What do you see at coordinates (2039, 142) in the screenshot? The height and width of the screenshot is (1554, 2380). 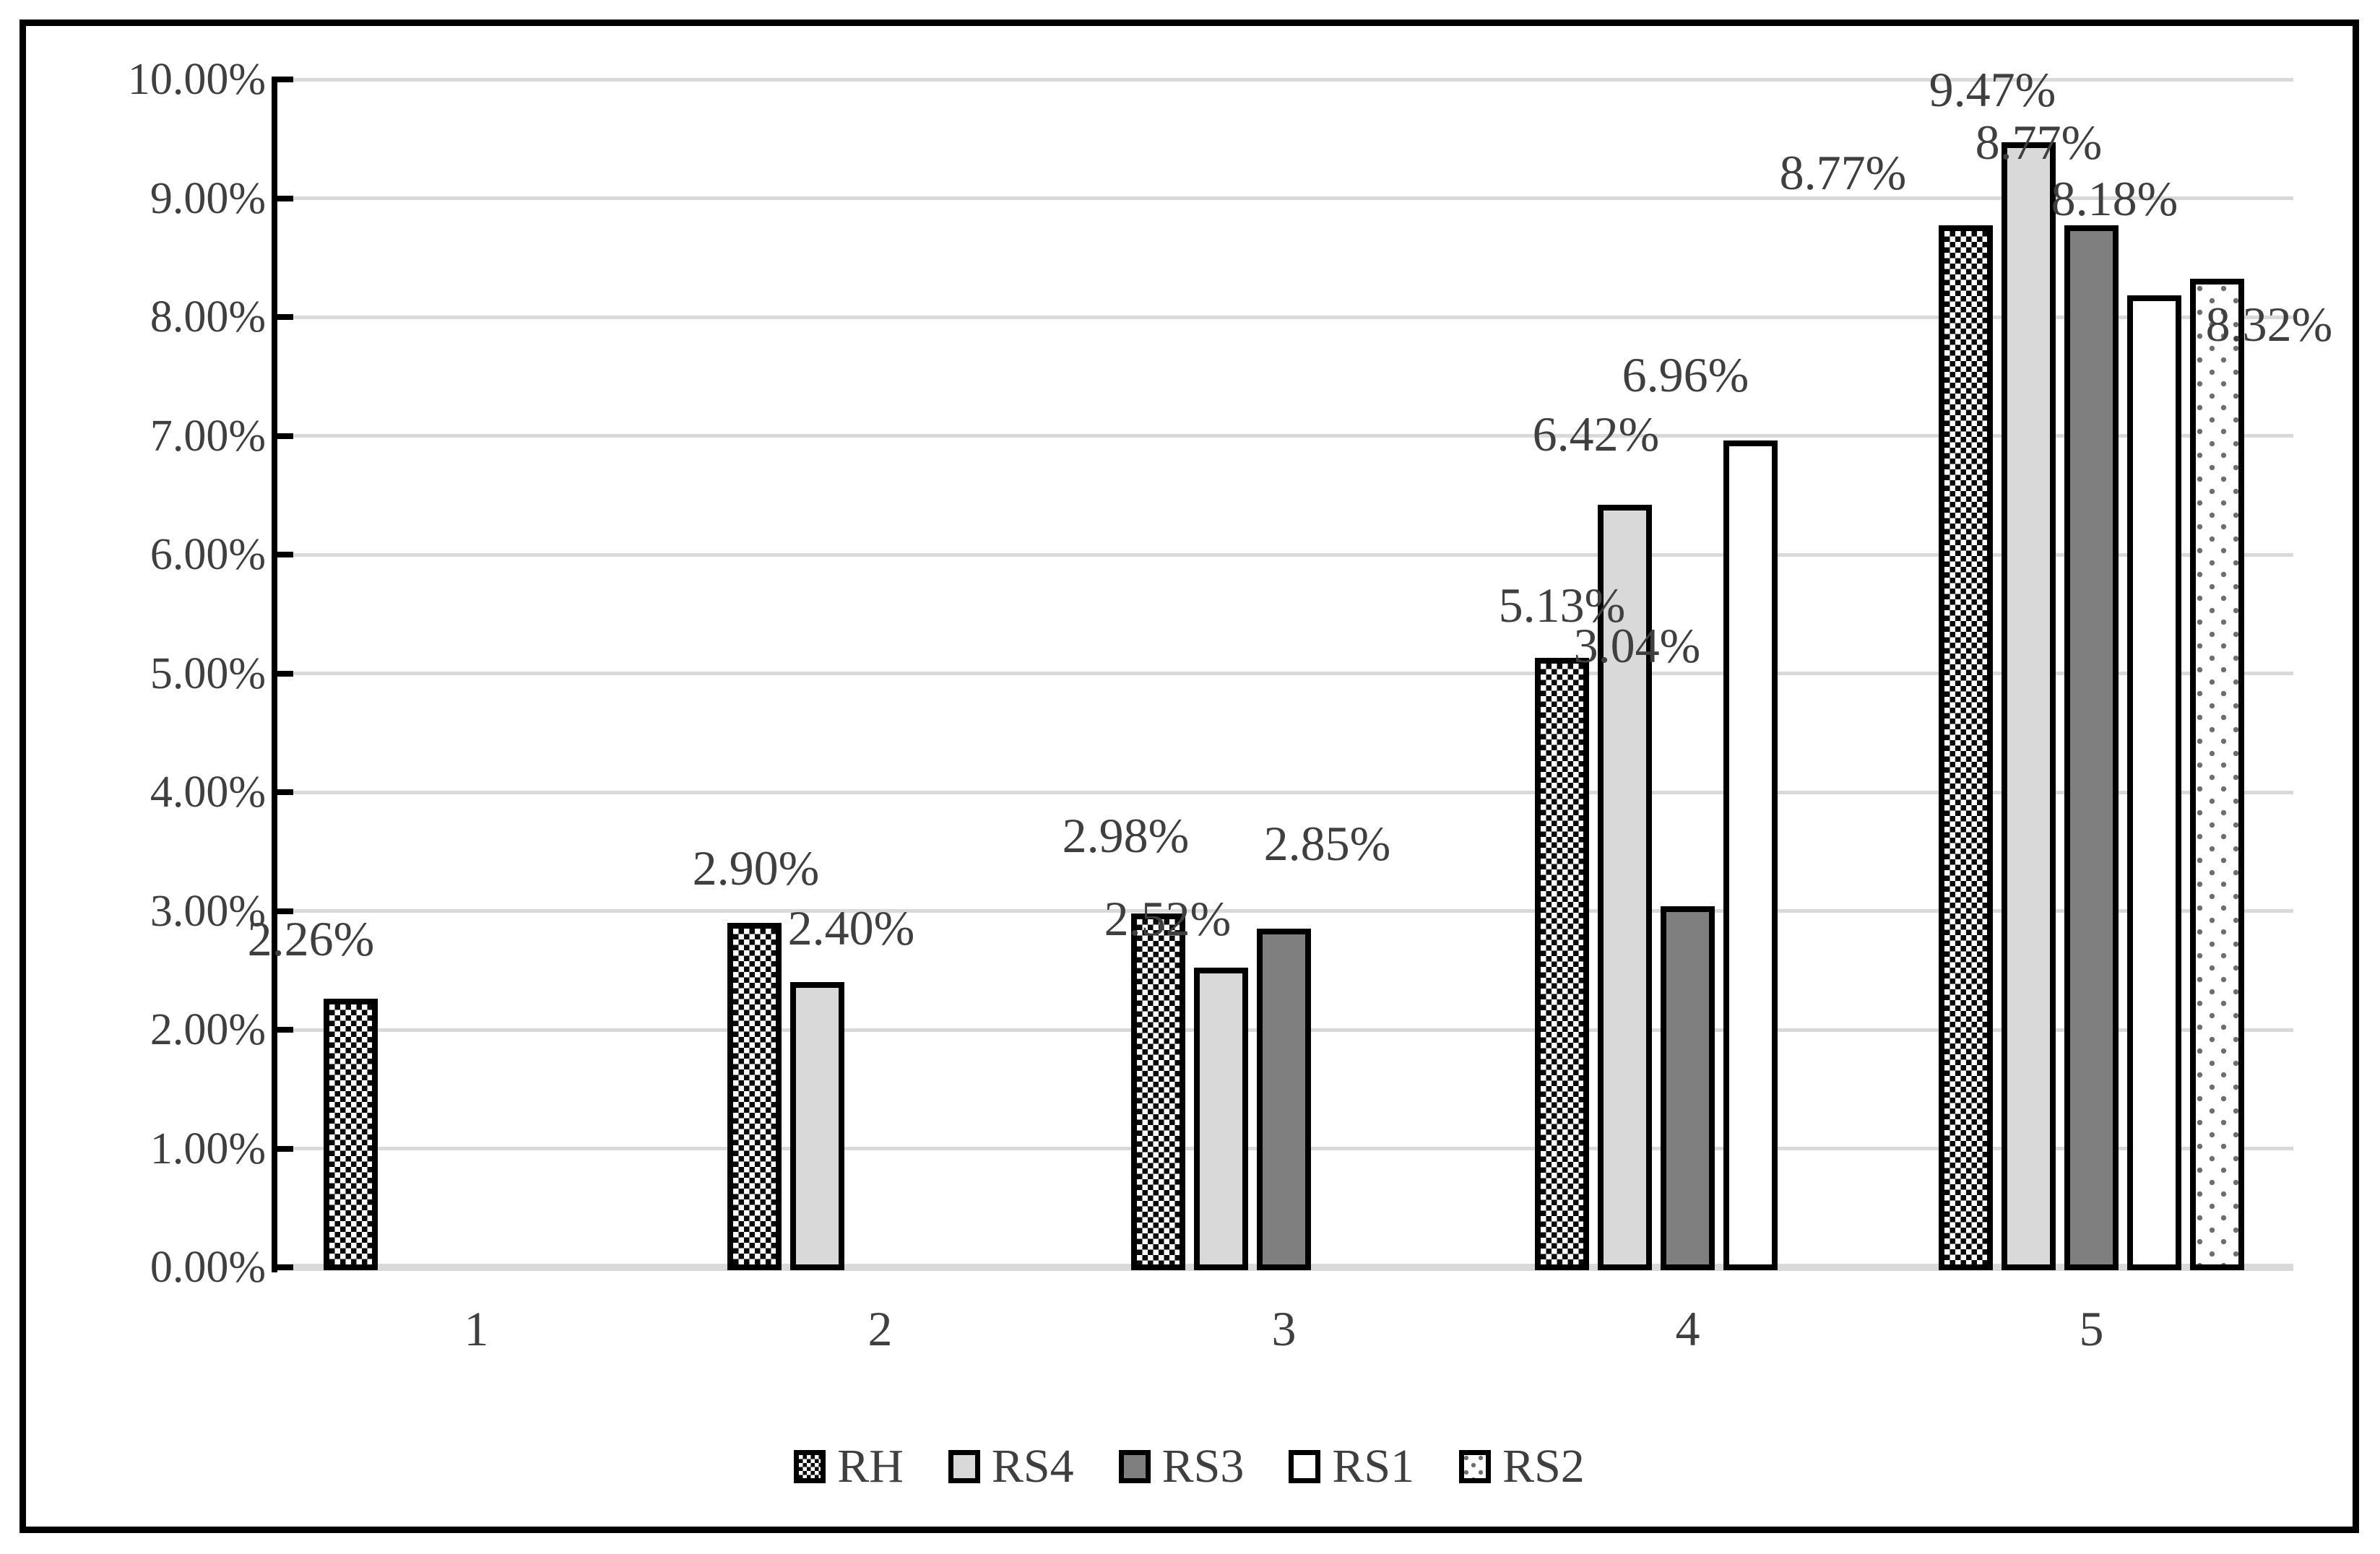 I see `data-label-rs3-cat5: 8.77%` at bounding box center [2039, 142].